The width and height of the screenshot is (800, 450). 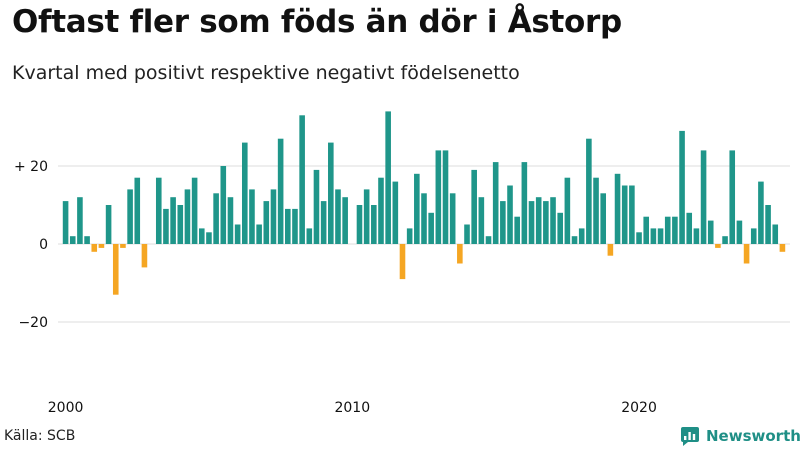 What do you see at coordinates (43, 245) in the screenshot?
I see `y-tick-label: 0` at bounding box center [43, 245].